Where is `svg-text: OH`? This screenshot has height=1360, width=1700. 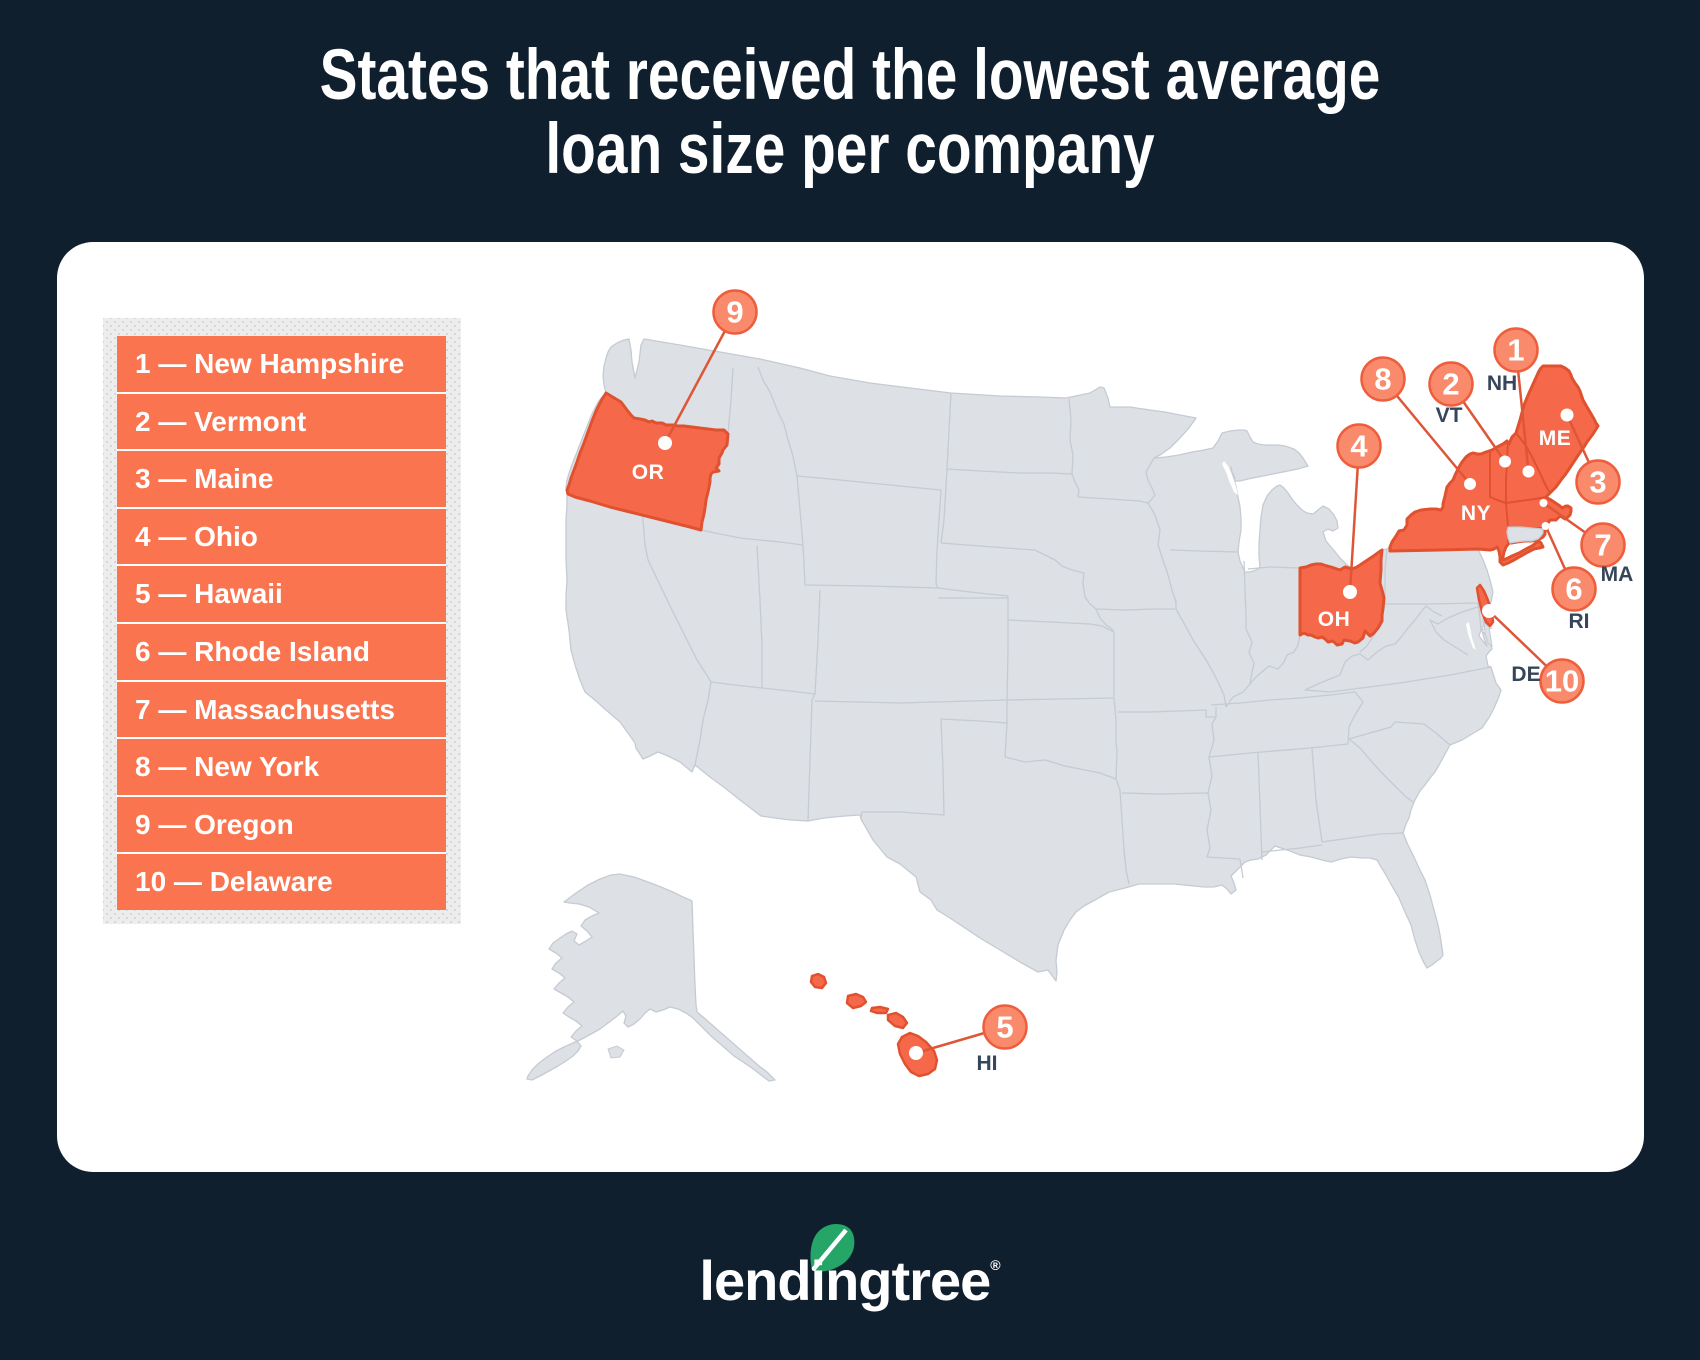 svg-text: OH is located at coordinates (1334, 619).